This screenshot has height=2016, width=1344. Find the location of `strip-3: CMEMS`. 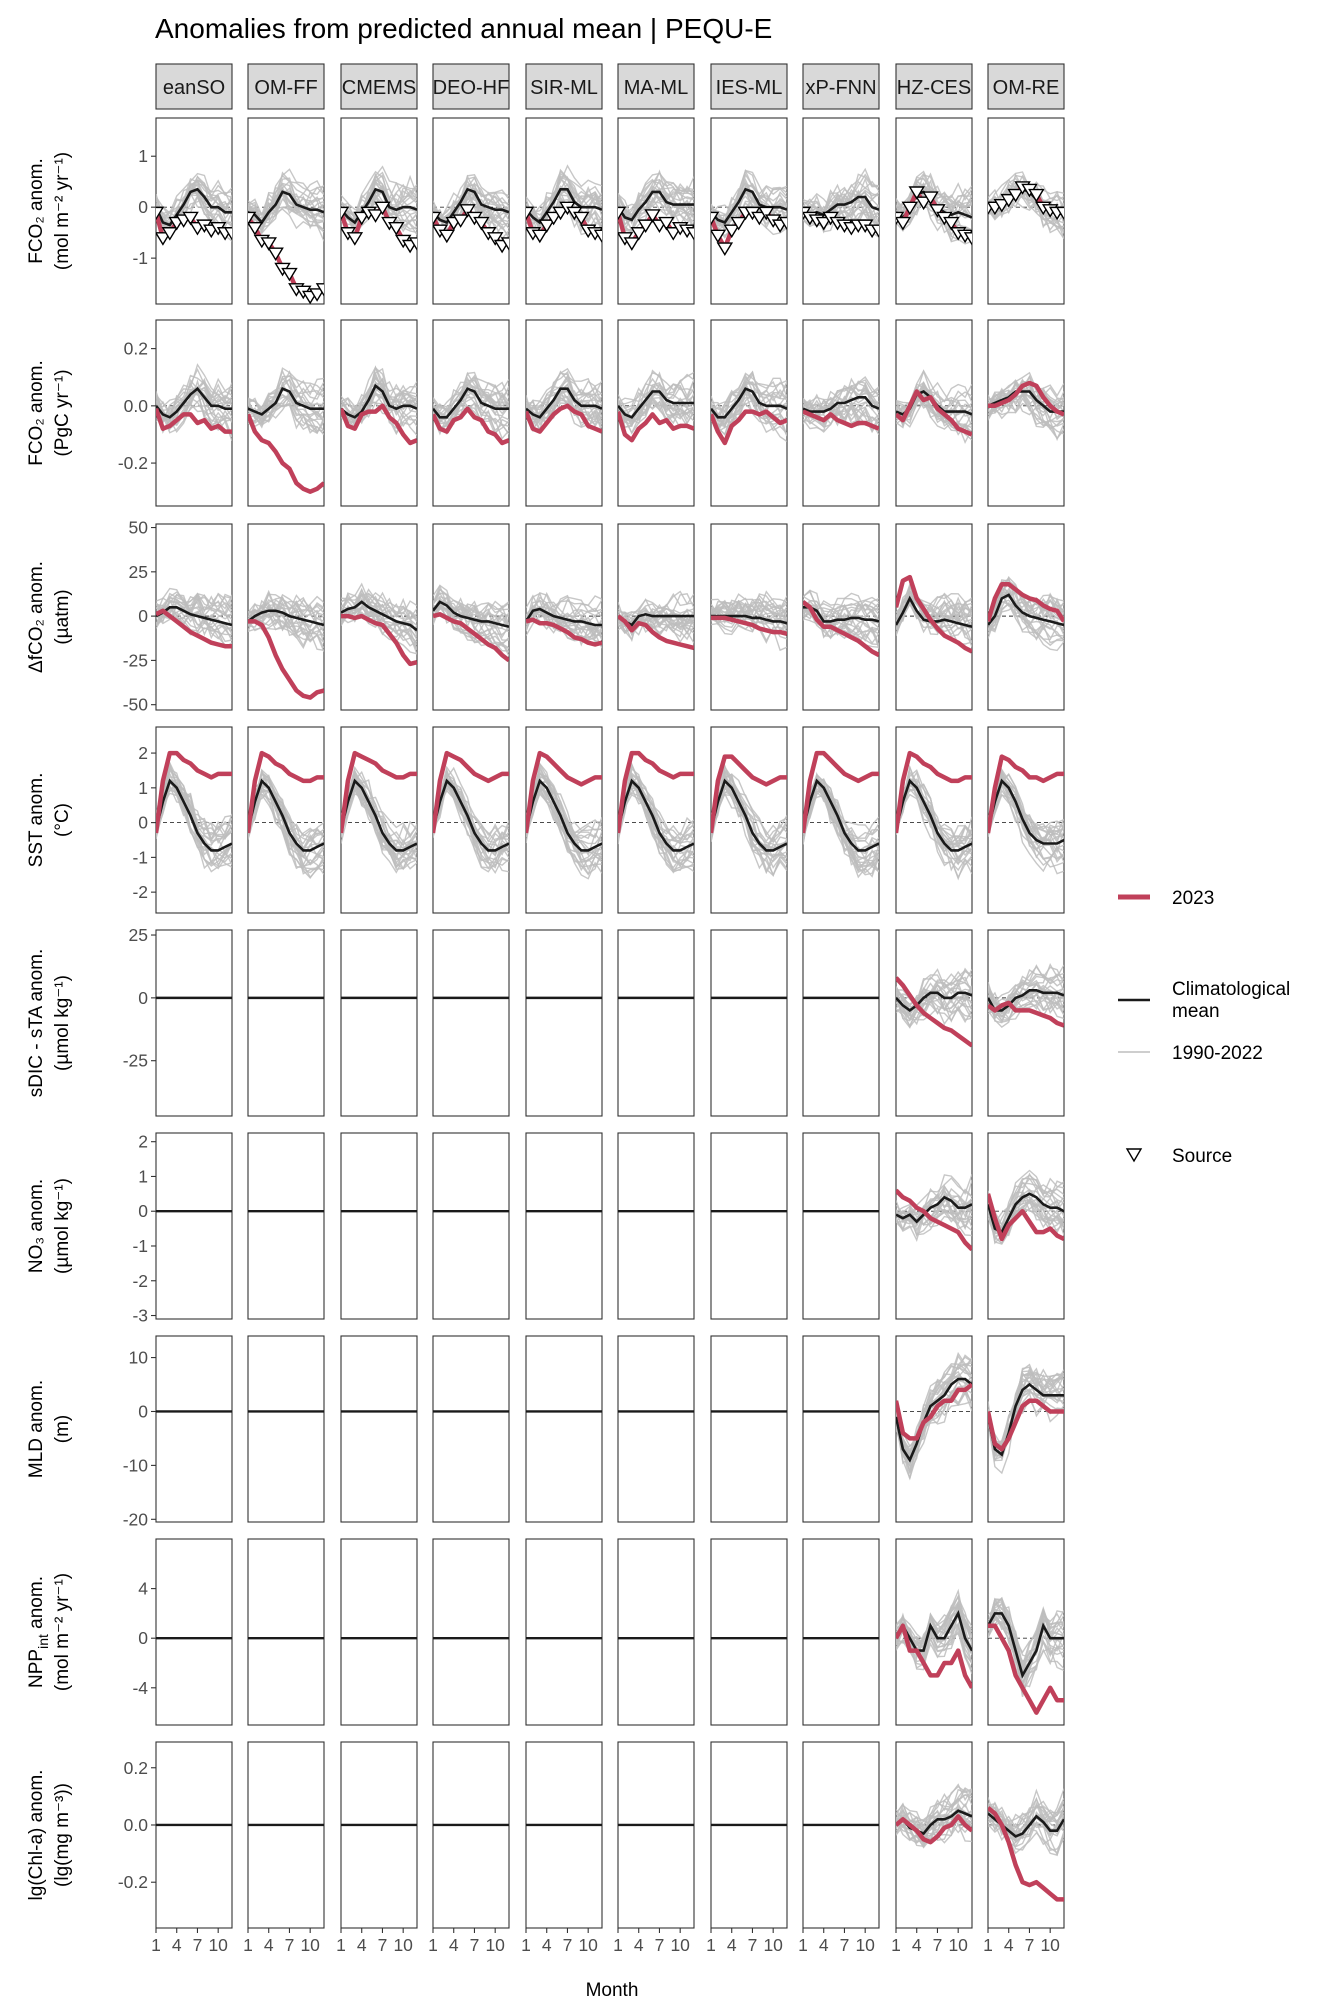

strip-3: CMEMS is located at coordinates (379, 86).